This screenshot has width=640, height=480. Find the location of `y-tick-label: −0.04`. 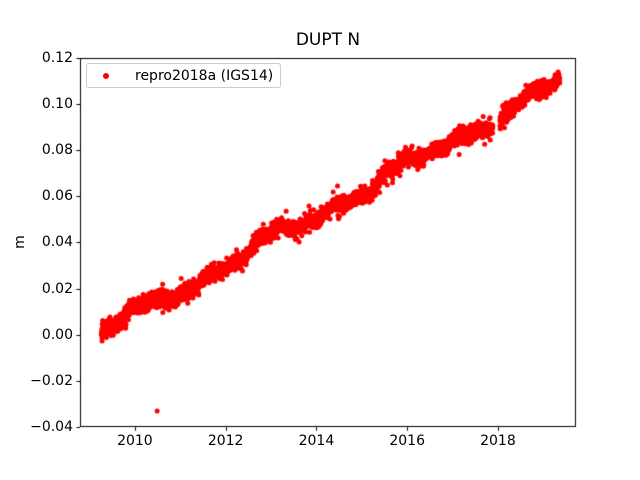

y-tick-label: −0.04 is located at coordinates (51, 427).